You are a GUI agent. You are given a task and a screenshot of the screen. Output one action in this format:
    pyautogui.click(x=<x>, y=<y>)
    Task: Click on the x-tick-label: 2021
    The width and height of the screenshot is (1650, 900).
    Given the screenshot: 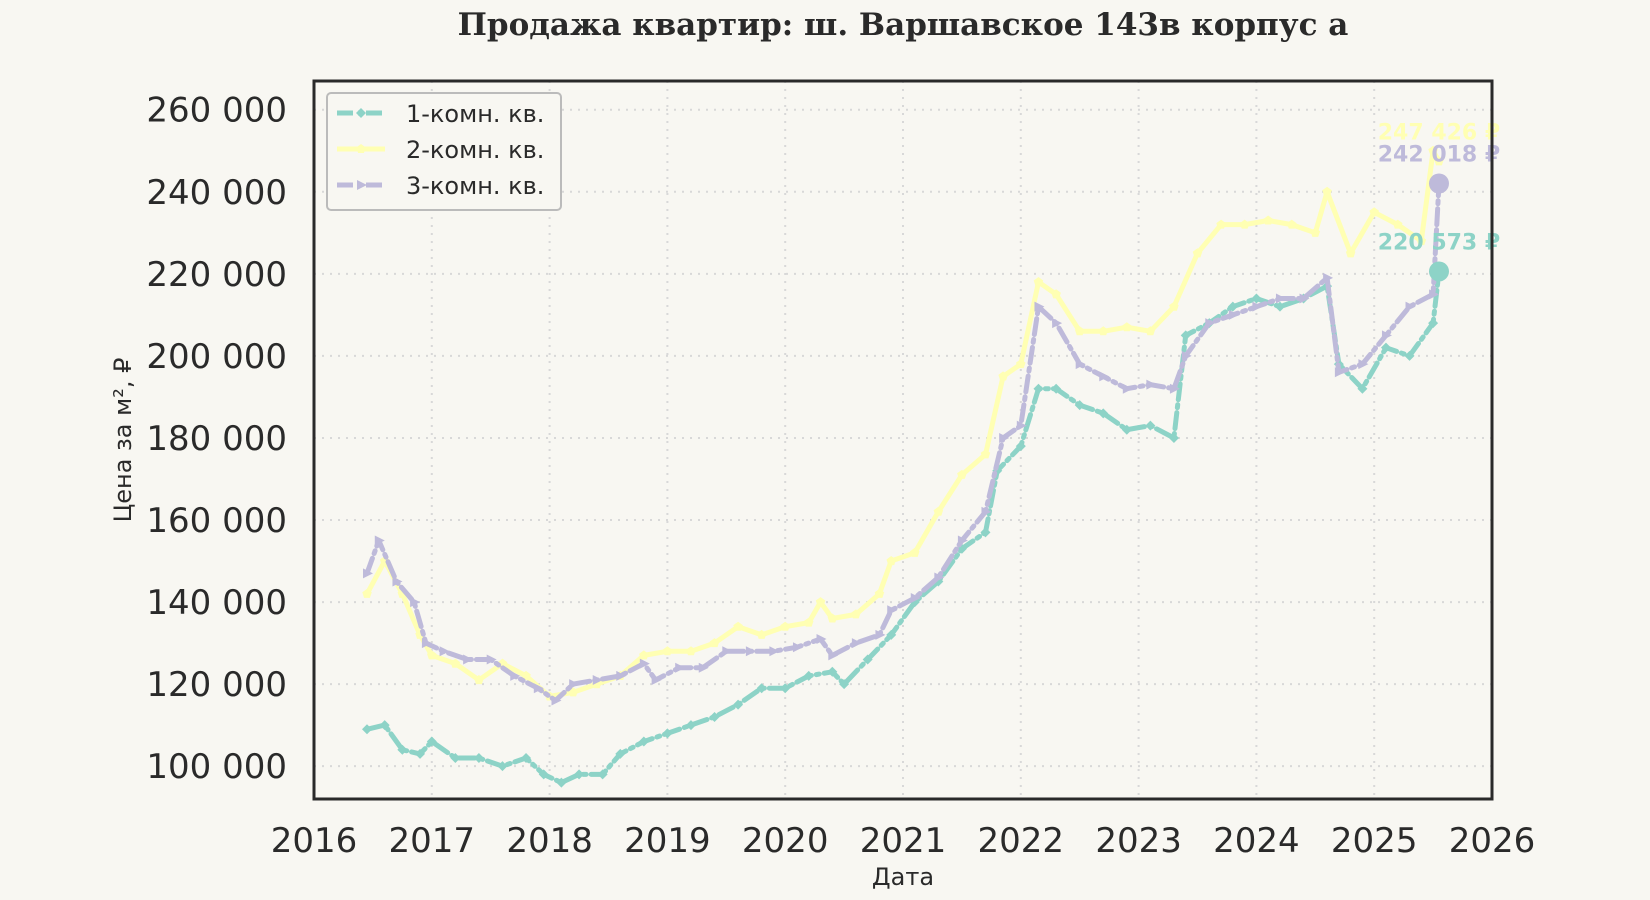 What is the action you would take?
    pyautogui.click(x=903, y=841)
    